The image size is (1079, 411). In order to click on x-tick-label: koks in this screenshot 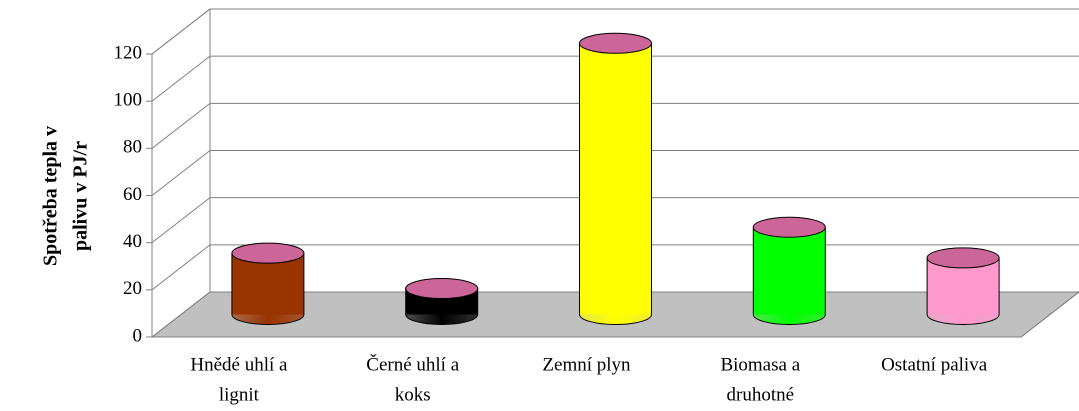, I will do `click(413, 394)`.